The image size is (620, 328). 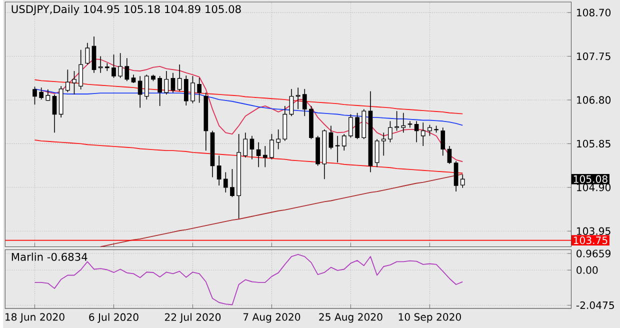 I want to click on y-tick-label: 106.80, so click(x=594, y=100).